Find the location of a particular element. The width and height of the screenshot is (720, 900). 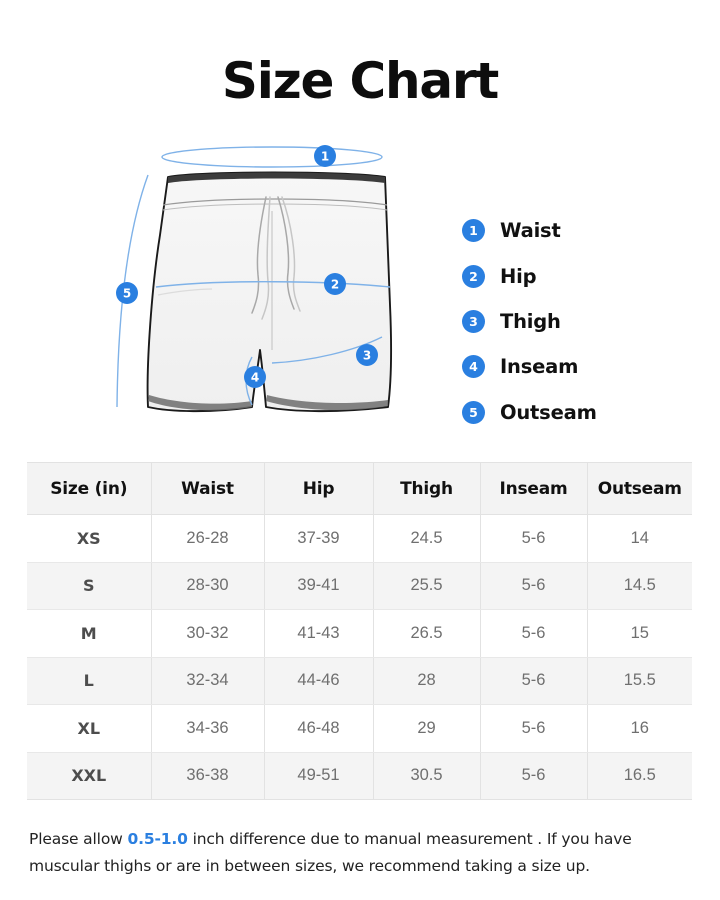

cell-outseam: 14.5 is located at coordinates (639, 586).